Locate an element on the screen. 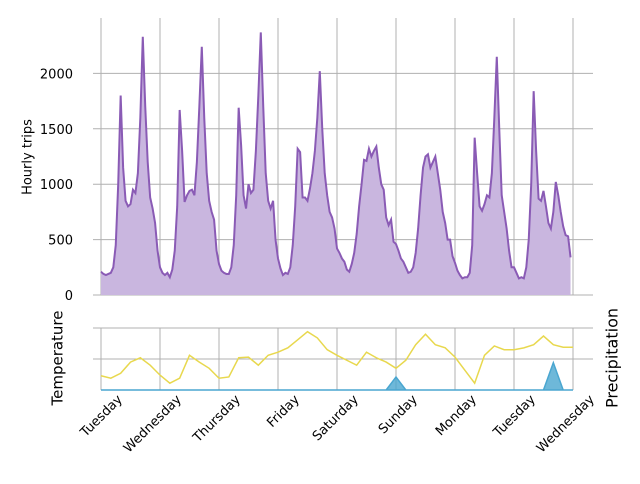  y-axis-label: Hourly trips is located at coordinates (28, 157).